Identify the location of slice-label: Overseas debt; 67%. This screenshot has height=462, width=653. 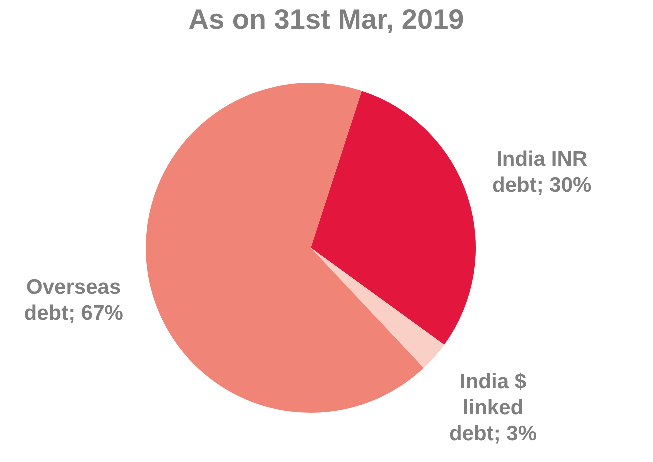
(74, 300).